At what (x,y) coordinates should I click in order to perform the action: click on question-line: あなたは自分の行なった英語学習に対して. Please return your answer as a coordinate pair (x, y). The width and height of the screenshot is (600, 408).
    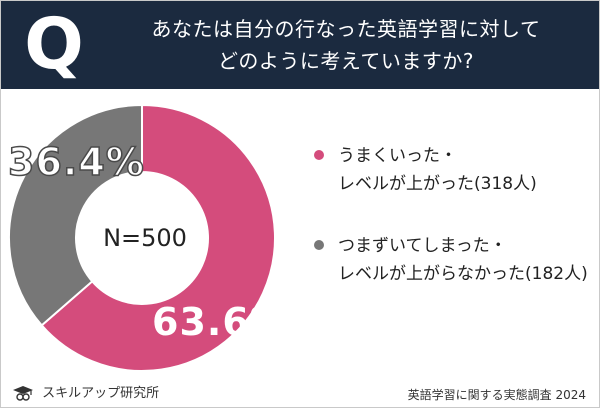
    Looking at the image, I should click on (346, 29).